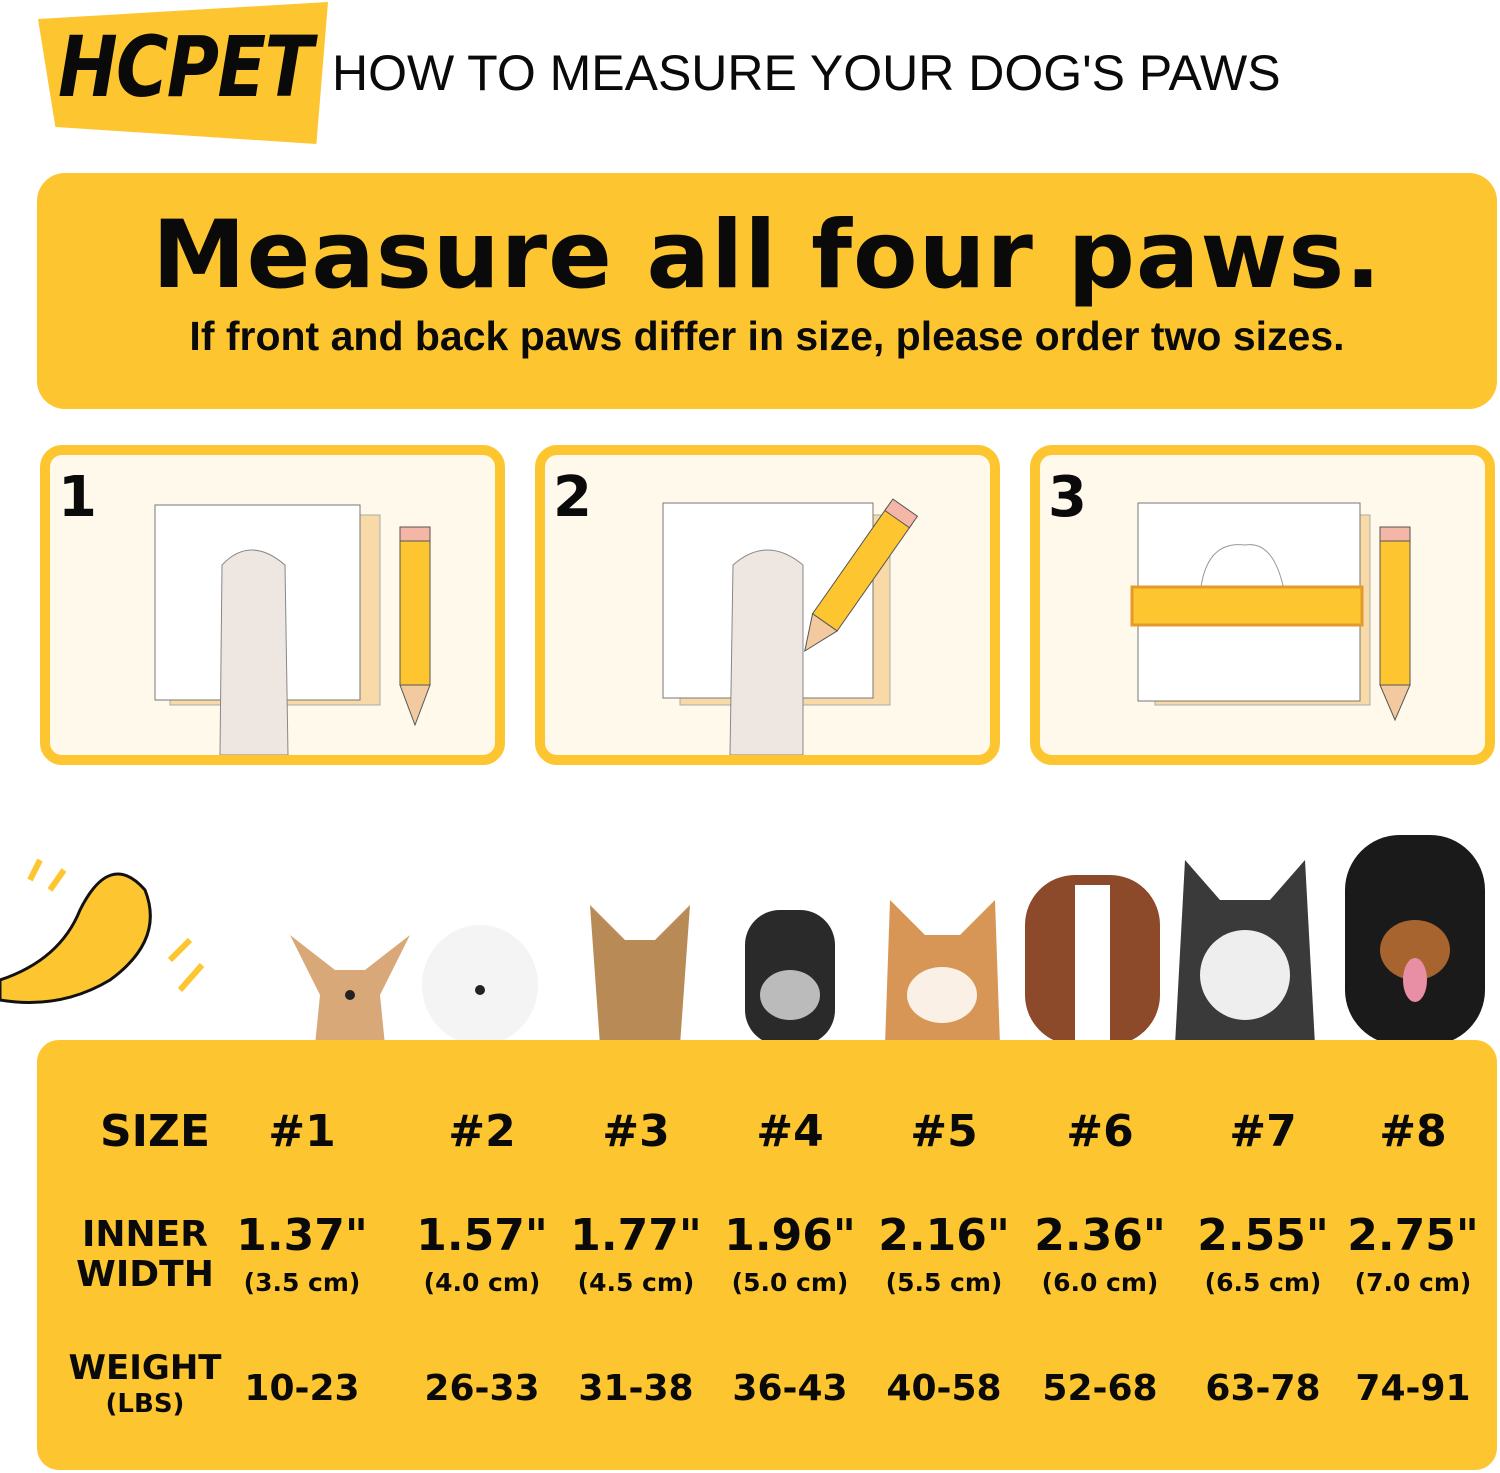 Image resolution: width=1500 pixels, height=1473 pixels. Describe the element at coordinates (1092, 960) in the screenshot. I see `dog-australian-shepherd-icon` at that location.